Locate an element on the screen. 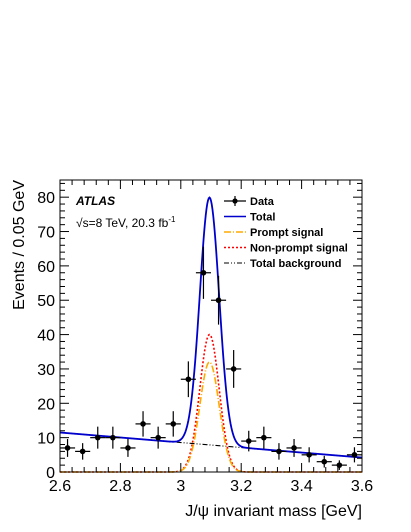  x-tick-label: 2.8 is located at coordinates (120, 486).